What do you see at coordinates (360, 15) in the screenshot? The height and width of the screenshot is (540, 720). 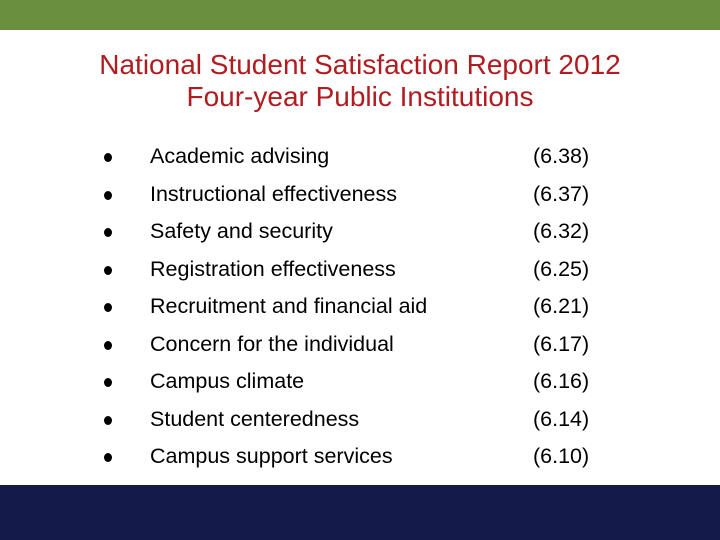 I see `top-accent-bar` at bounding box center [360, 15].